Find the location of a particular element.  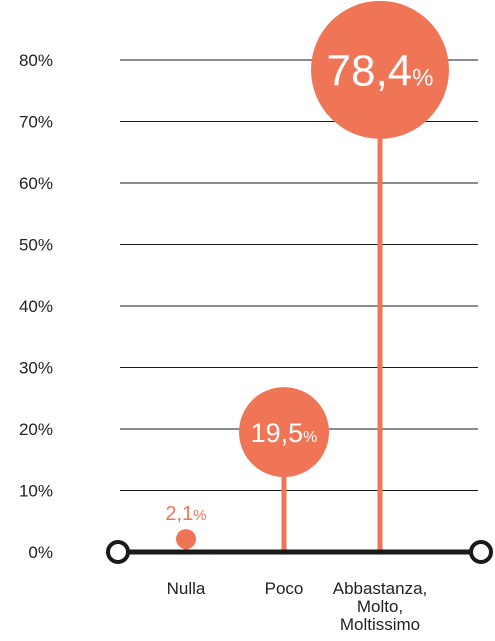

x-category-label: Nulla is located at coordinates (186, 588).